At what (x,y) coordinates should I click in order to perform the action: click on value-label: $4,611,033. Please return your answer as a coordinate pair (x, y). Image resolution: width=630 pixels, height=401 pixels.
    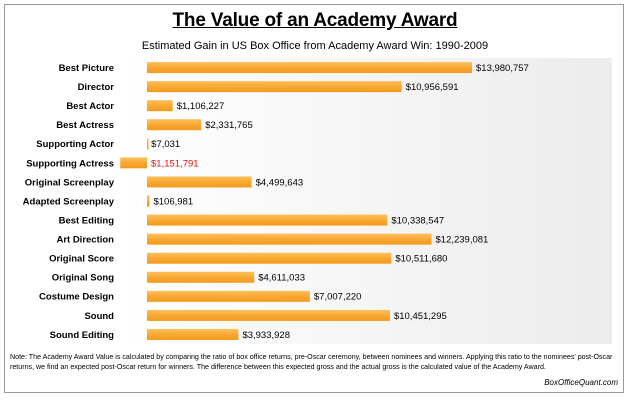
    Looking at the image, I should click on (281, 278).